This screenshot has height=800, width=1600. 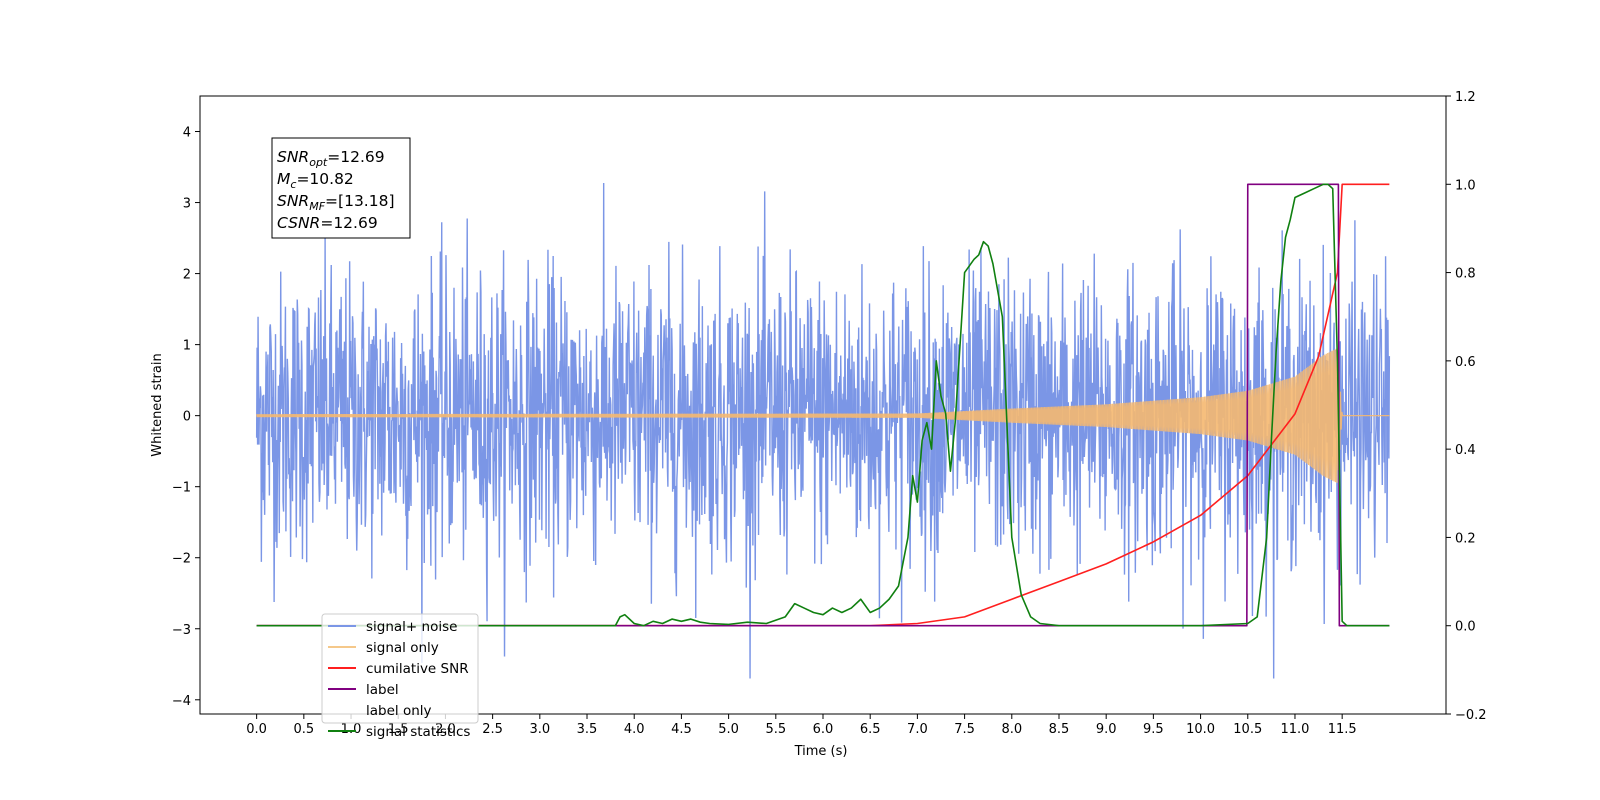 What do you see at coordinates (681, 729) in the screenshot?
I see `x-tick-label: 4.5` at bounding box center [681, 729].